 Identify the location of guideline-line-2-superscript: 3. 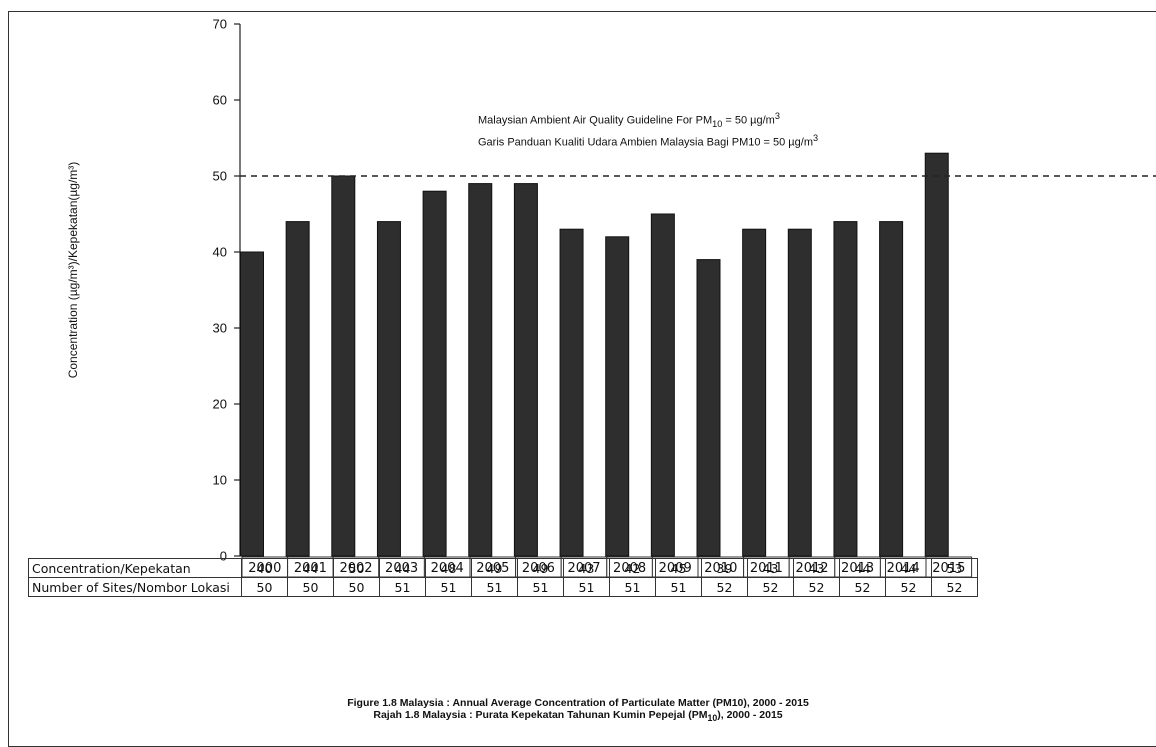
(815, 137).